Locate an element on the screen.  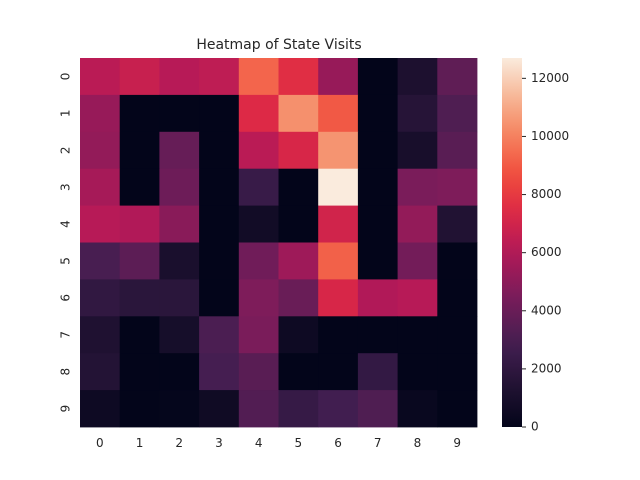
heatmap-cell-r8-c1 is located at coordinates (139, 372).